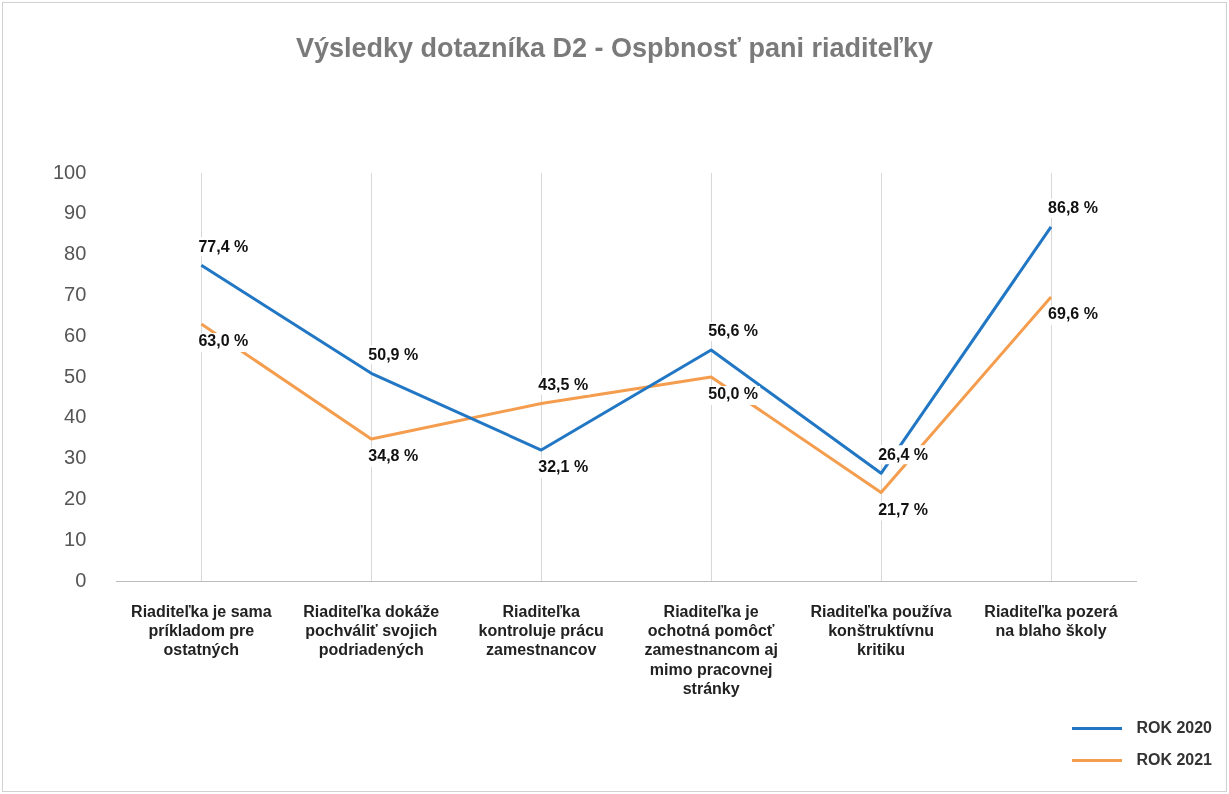 The image size is (1229, 794). Describe the element at coordinates (75, 334) in the screenshot. I see `y-tick-label: 60` at that location.